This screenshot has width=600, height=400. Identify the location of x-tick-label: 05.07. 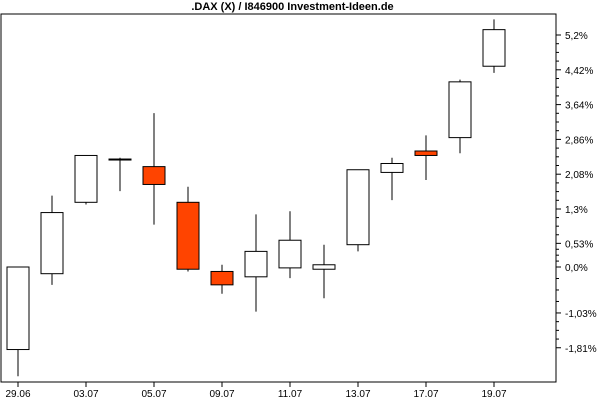
(153, 394).